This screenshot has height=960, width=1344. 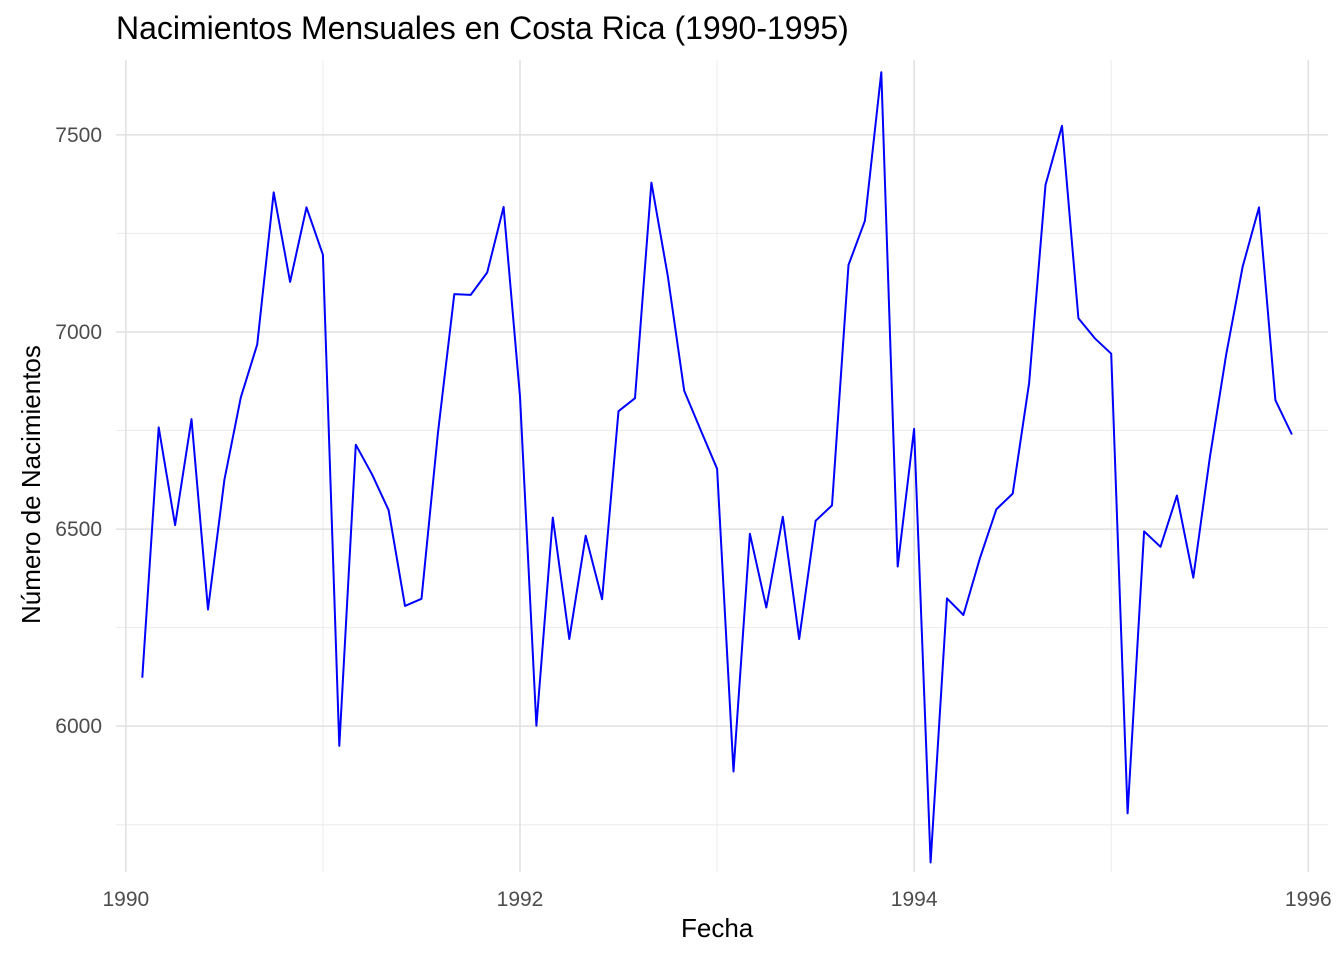 What do you see at coordinates (914, 899) in the screenshot?
I see `x-tick-label: 1994` at bounding box center [914, 899].